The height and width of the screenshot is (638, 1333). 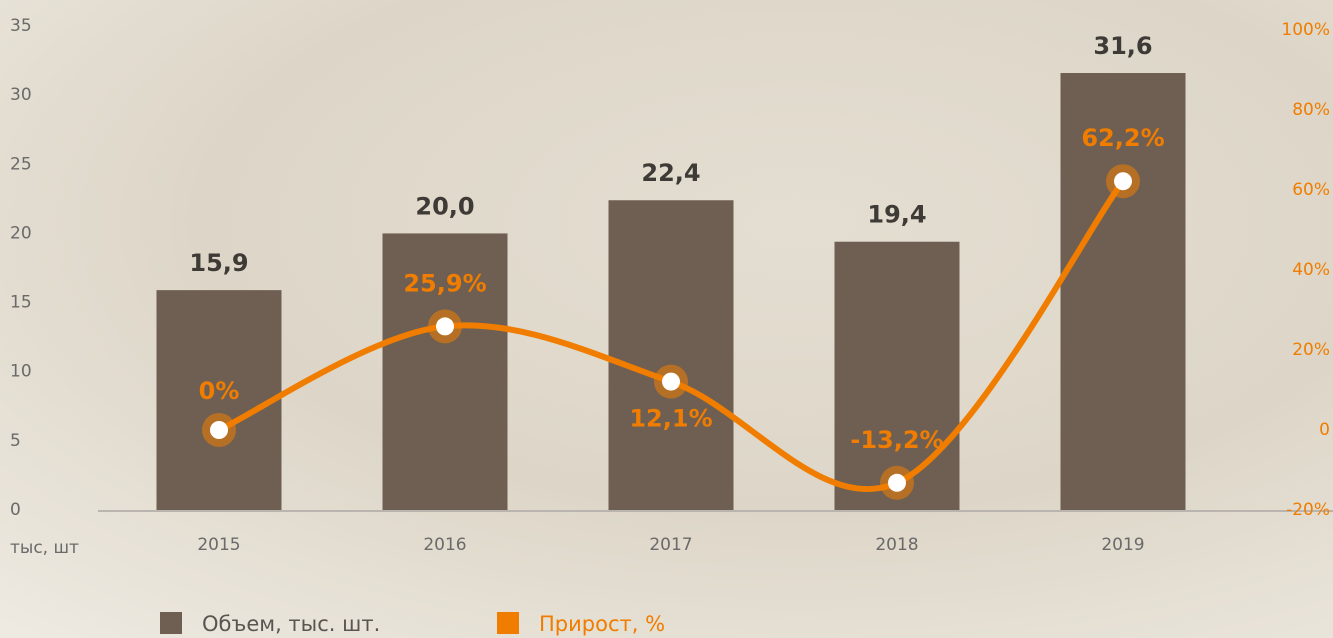 I want to click on y-axis-label: тыс, шт, so click(x=44, y=548).